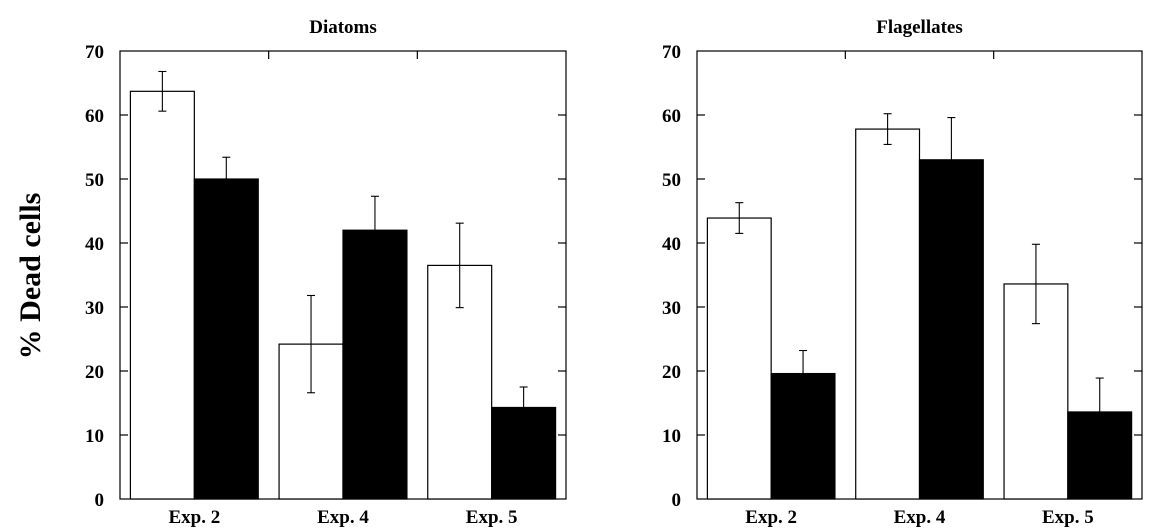  I want to click on y-axis-label: % Dead cells, so click(30, 276).